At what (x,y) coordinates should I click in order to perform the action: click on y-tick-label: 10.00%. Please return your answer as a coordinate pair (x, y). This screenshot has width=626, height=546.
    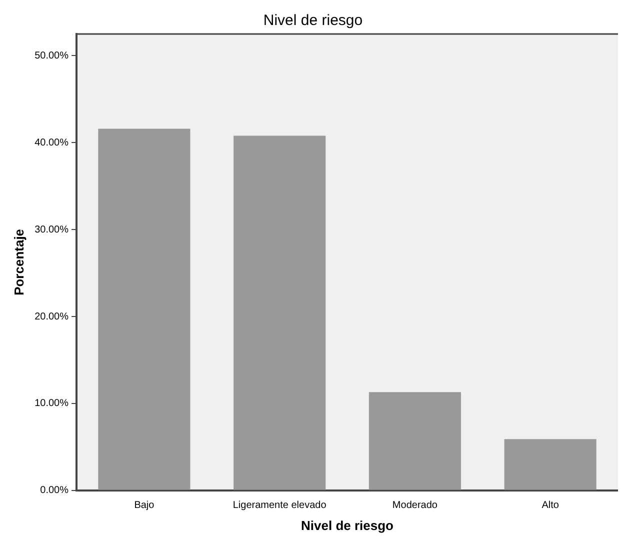
    Looking at the image, I should click on (51, 404).